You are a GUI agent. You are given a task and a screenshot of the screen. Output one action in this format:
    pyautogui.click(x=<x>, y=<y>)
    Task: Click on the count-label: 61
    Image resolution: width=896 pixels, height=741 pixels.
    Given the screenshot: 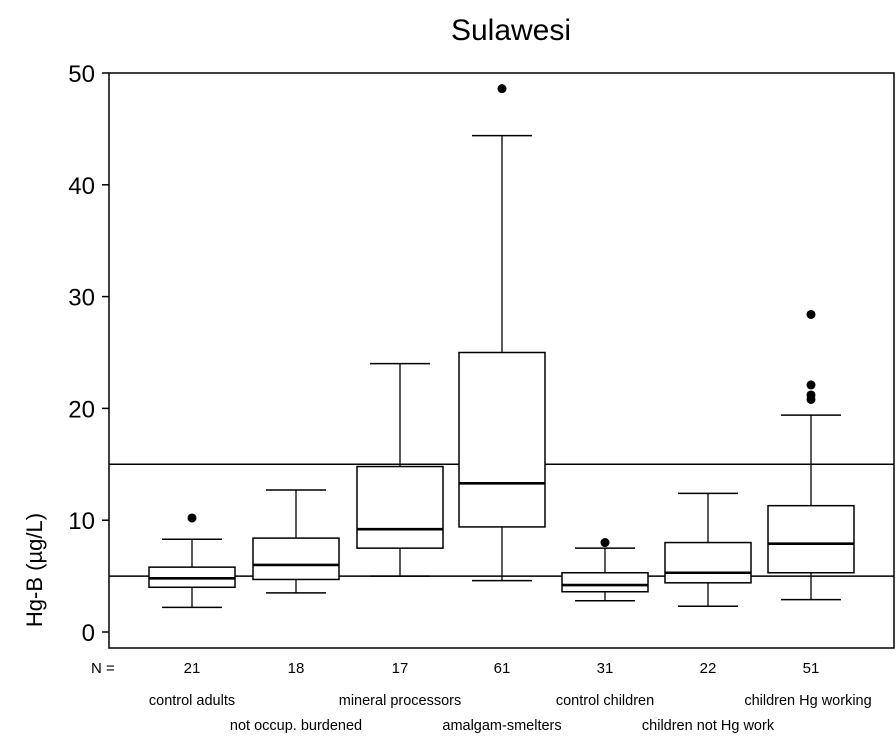 What is the action you would take?
    pyautogui.click(x=502, y=668)
    